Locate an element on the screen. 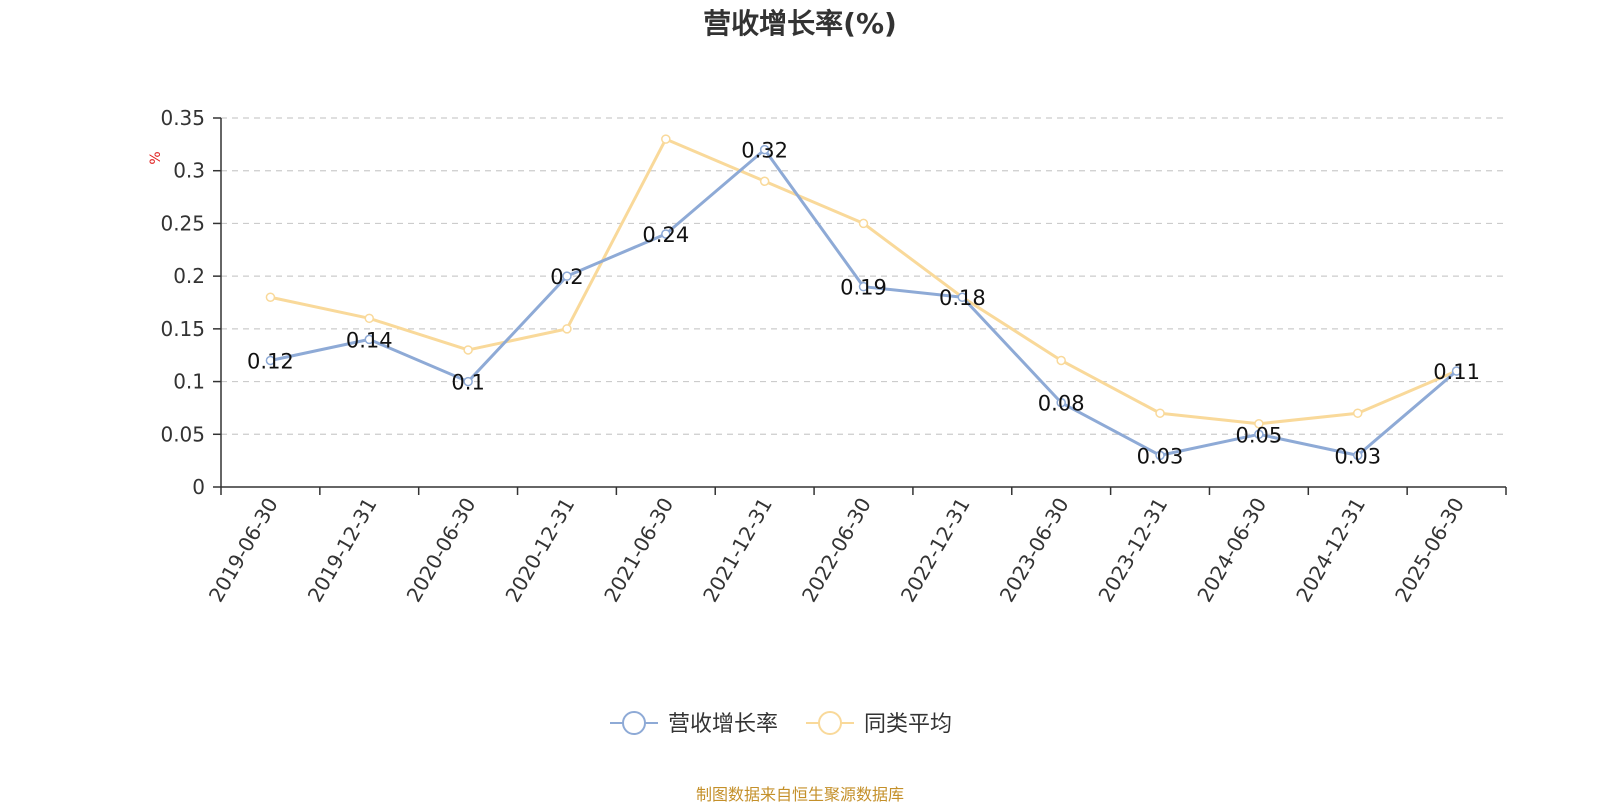 This screenshot has height=805, width=1600. x-tick-label: 2022-06-30 is located at coordinates (836, 550).